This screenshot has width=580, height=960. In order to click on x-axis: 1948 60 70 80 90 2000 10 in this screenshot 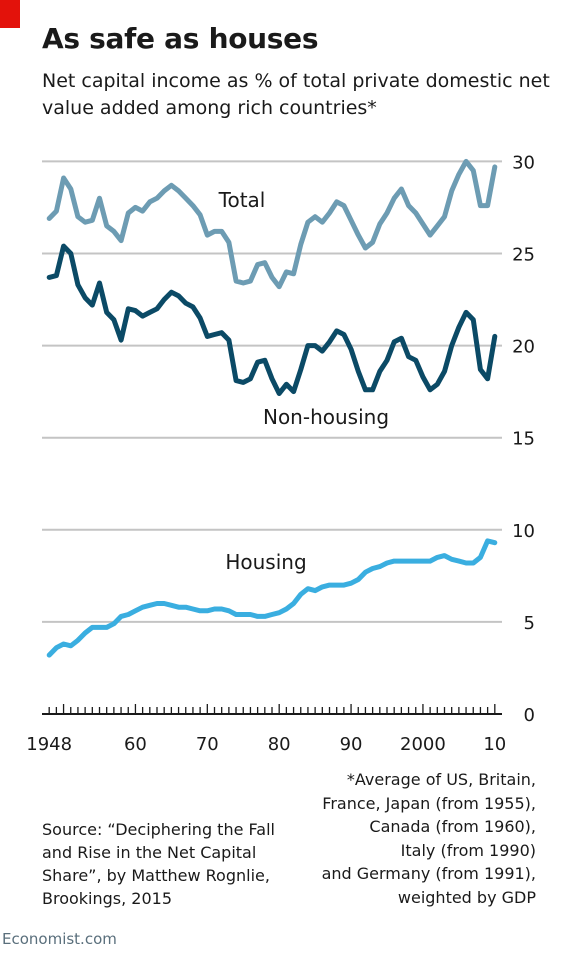, I will do `click(266, 729)`.